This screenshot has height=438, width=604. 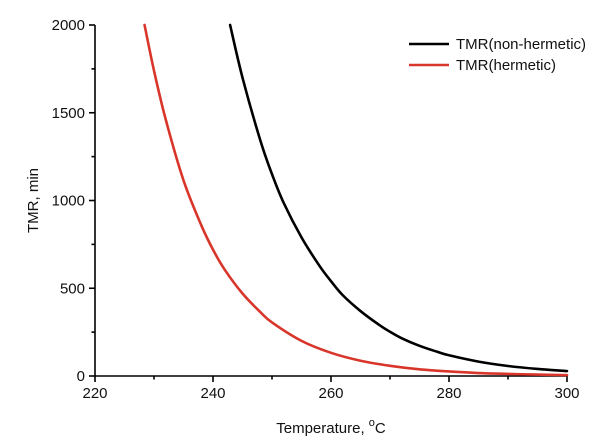 I want to click on y-tick-label: 500, so click(x=72, y=288).